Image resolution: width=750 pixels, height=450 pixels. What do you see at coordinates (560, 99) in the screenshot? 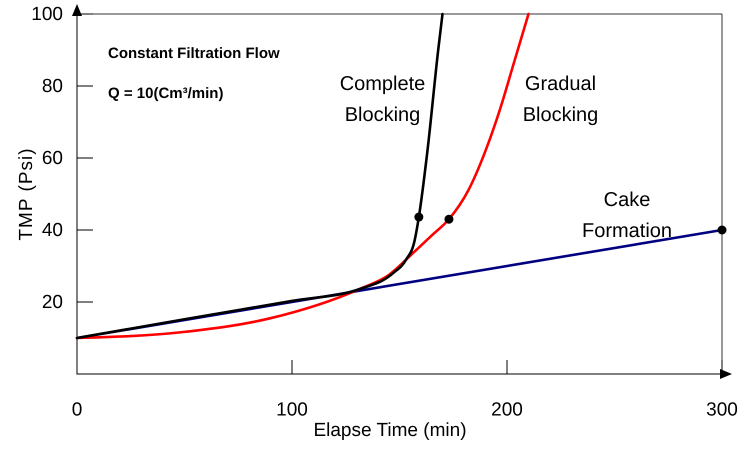
I see `series-label: Gradual Blocking` at bounding box center [560, 99].